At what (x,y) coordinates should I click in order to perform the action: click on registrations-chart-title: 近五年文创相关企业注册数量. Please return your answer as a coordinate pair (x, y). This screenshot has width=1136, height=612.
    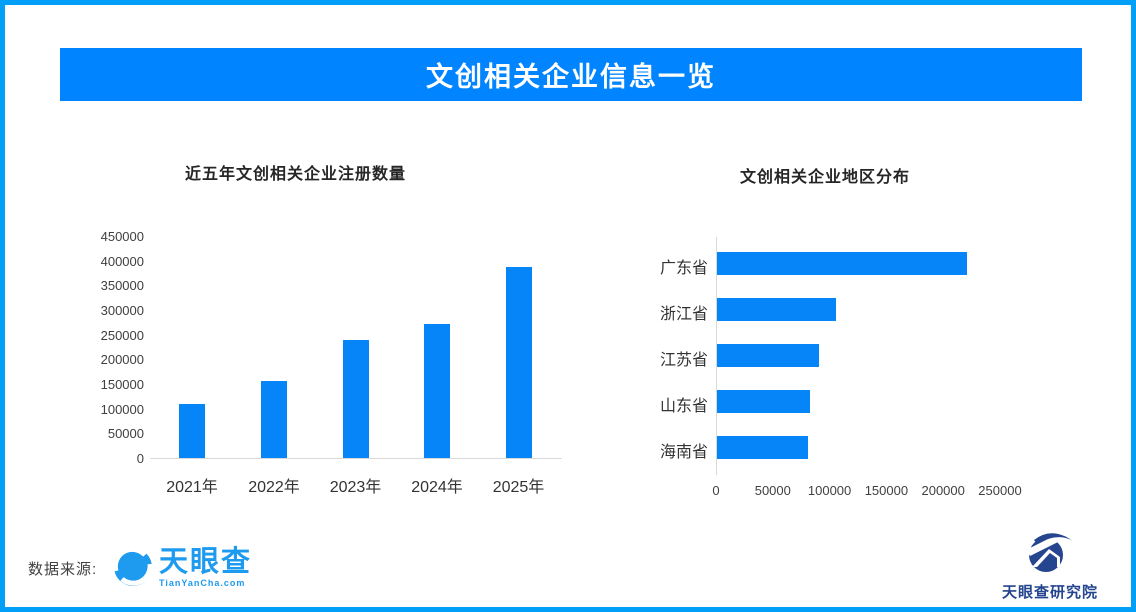
    Looking at the image, I should click on (296, 174).